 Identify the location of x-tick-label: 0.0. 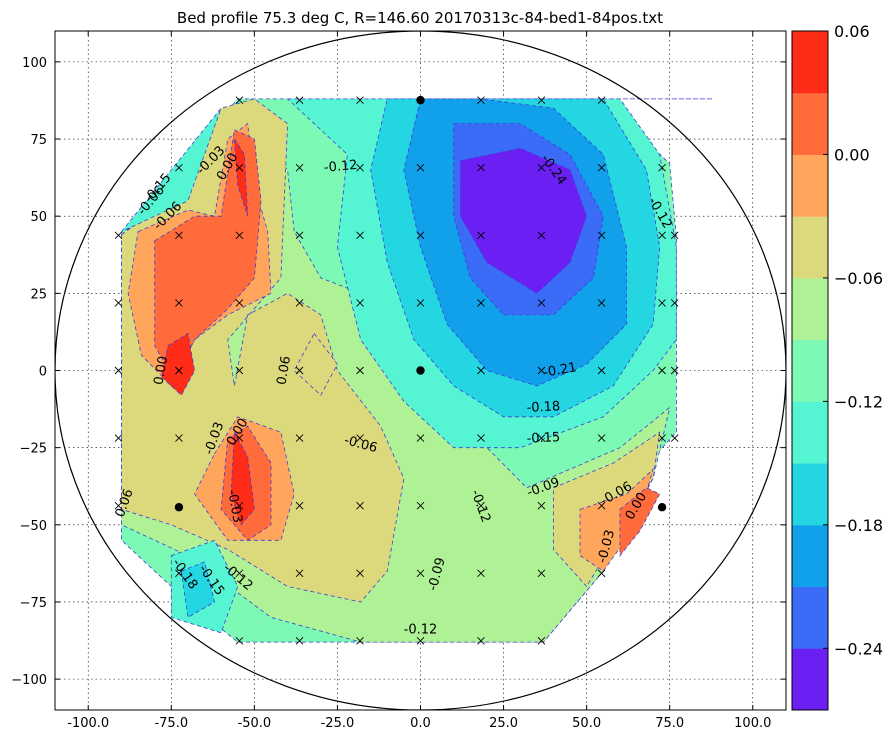
(420, 723).